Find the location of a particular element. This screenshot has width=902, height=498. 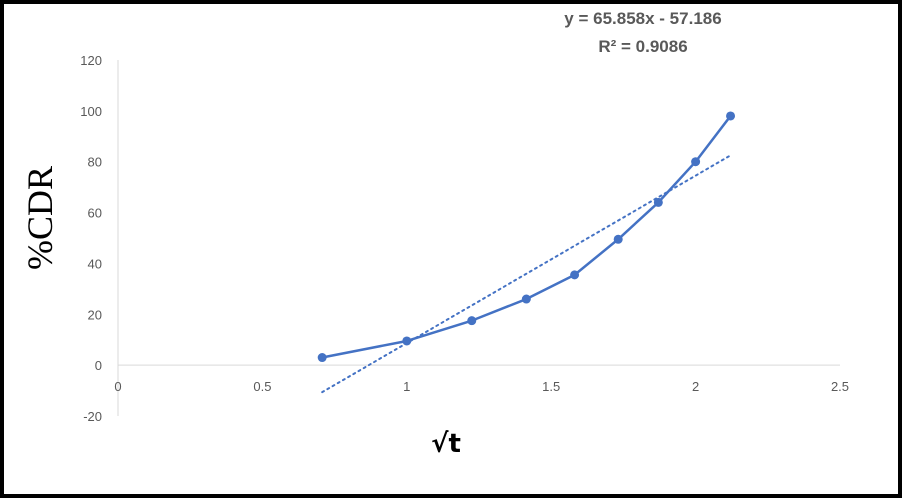

x-tick-label: 1.5 is located at coordinates (551, 386).